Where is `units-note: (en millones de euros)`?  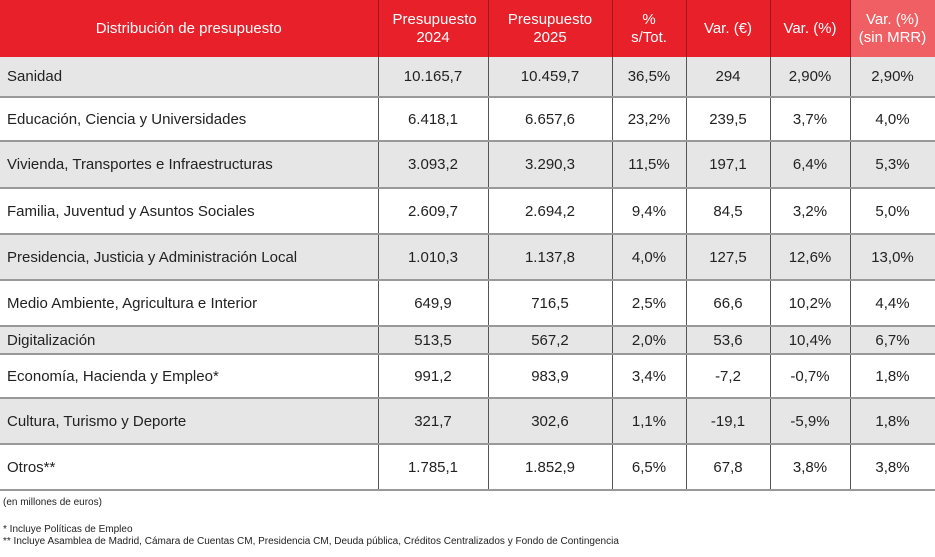 units-note: (en millones de euros) is located at coordinates (52, 502).